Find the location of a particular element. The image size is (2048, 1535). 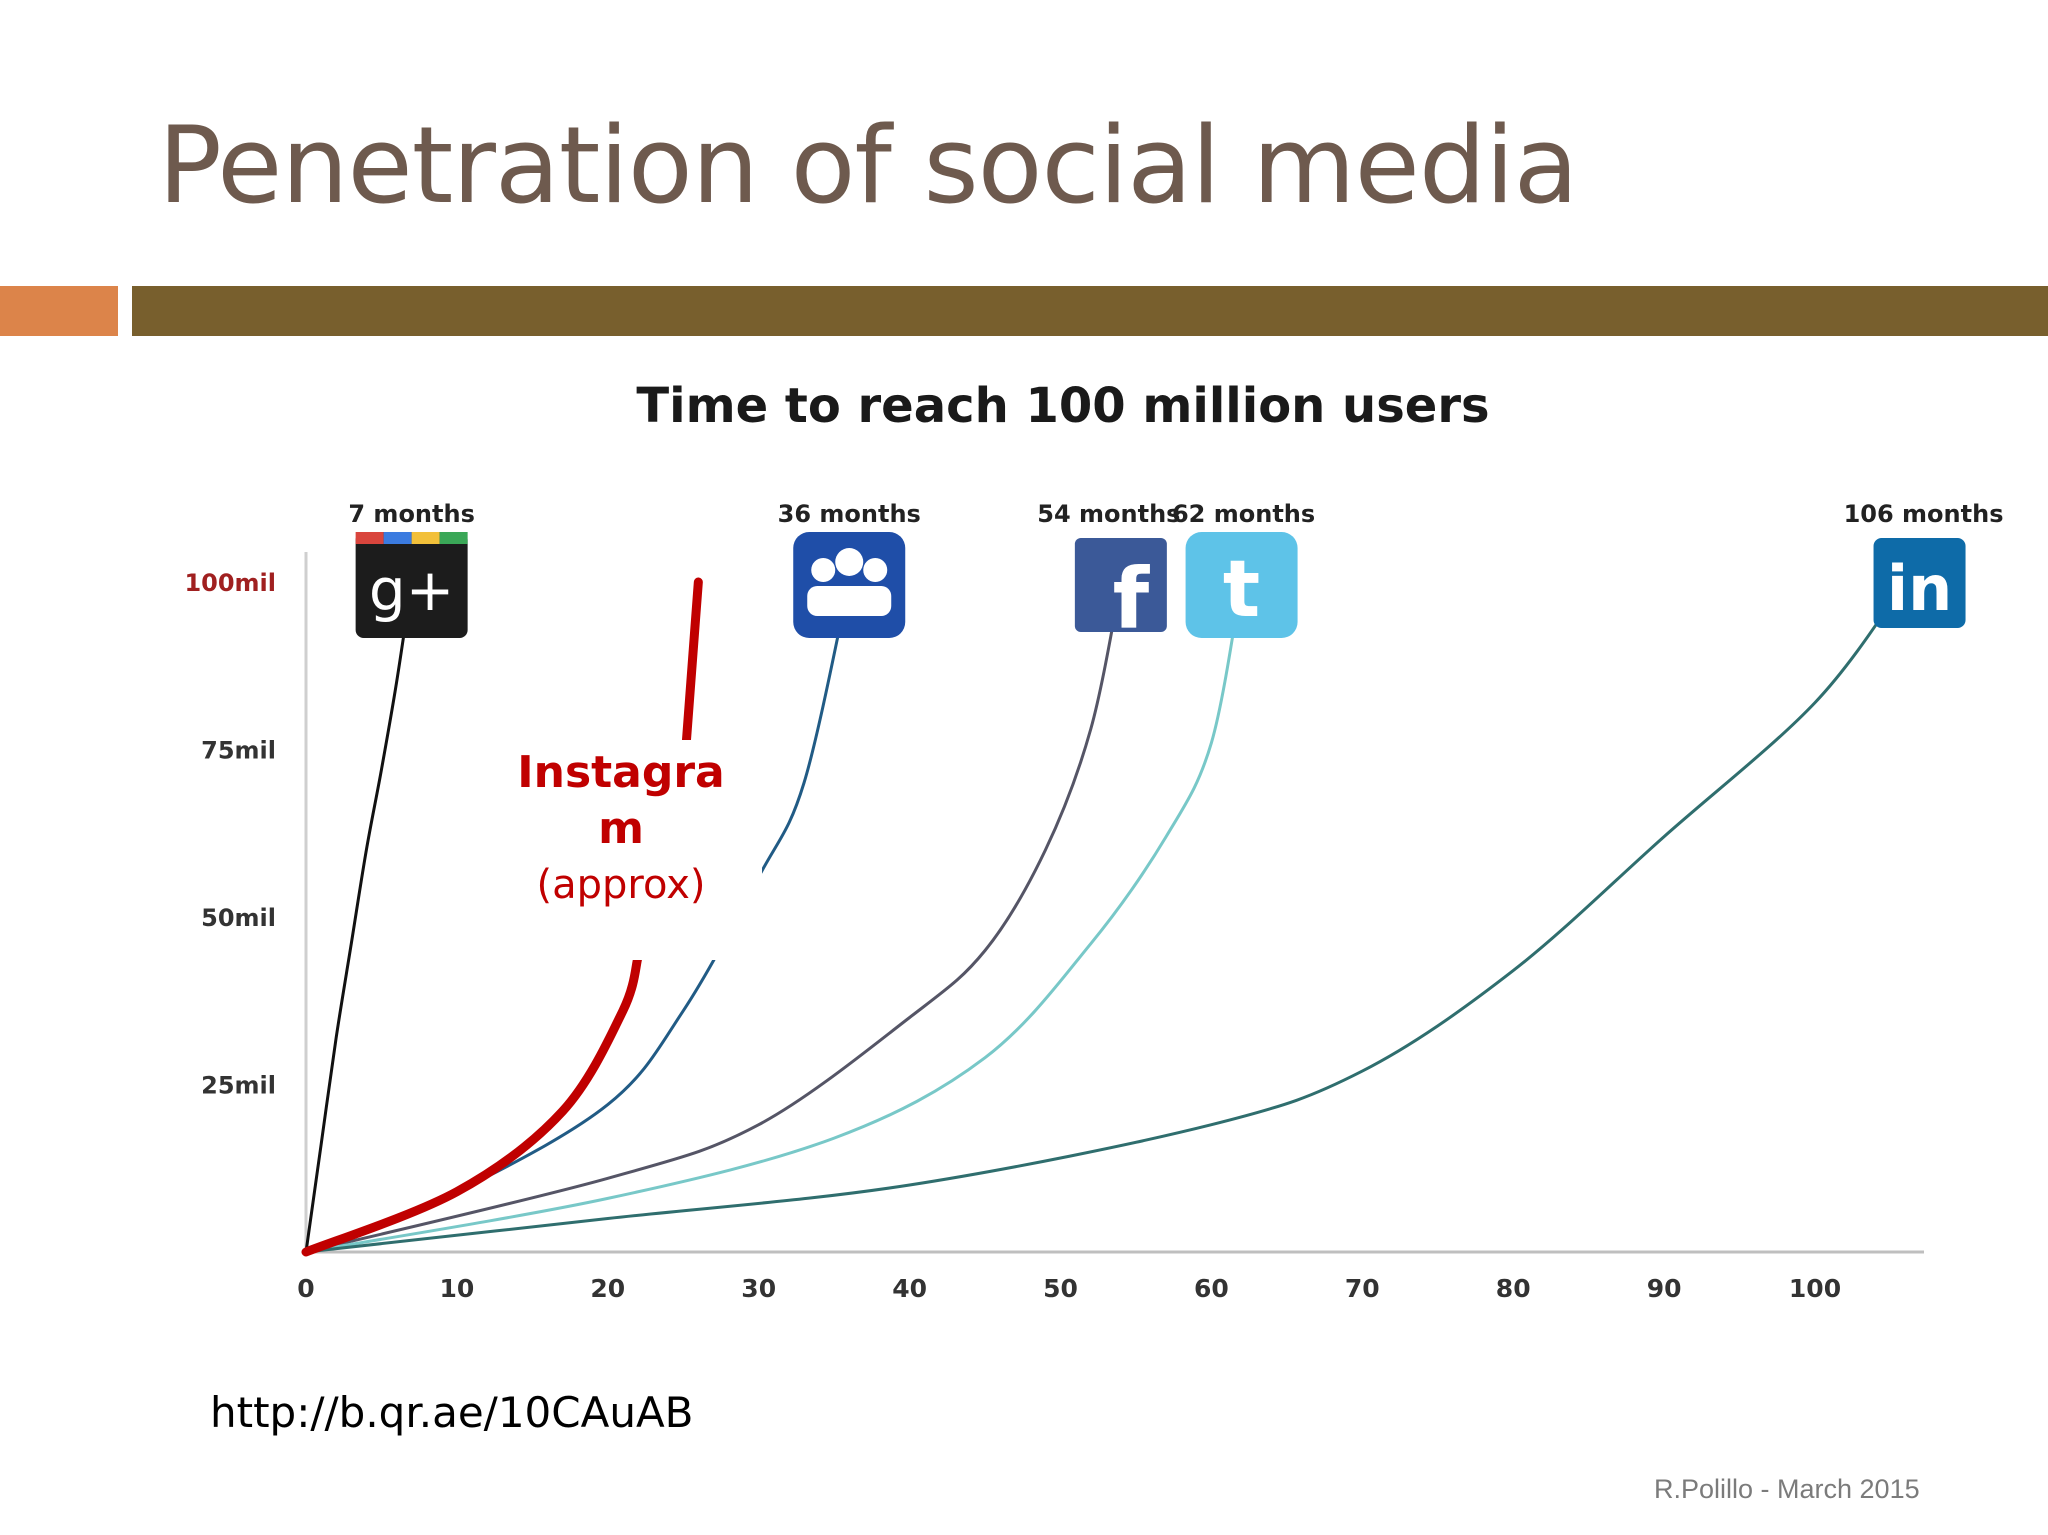

facebook-icon: f is located at coordinates (1120, 593).